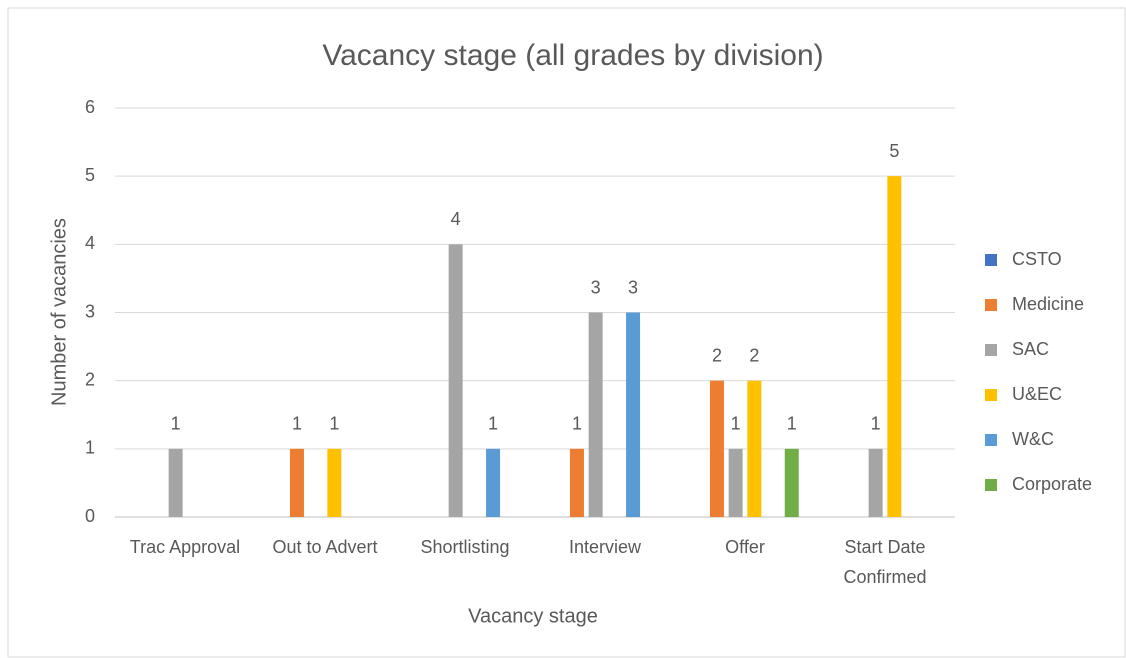  Describe the element at coordinates (533, 616) in the screenshot. I see `x-axis-title: Vacancy stage` at that location.